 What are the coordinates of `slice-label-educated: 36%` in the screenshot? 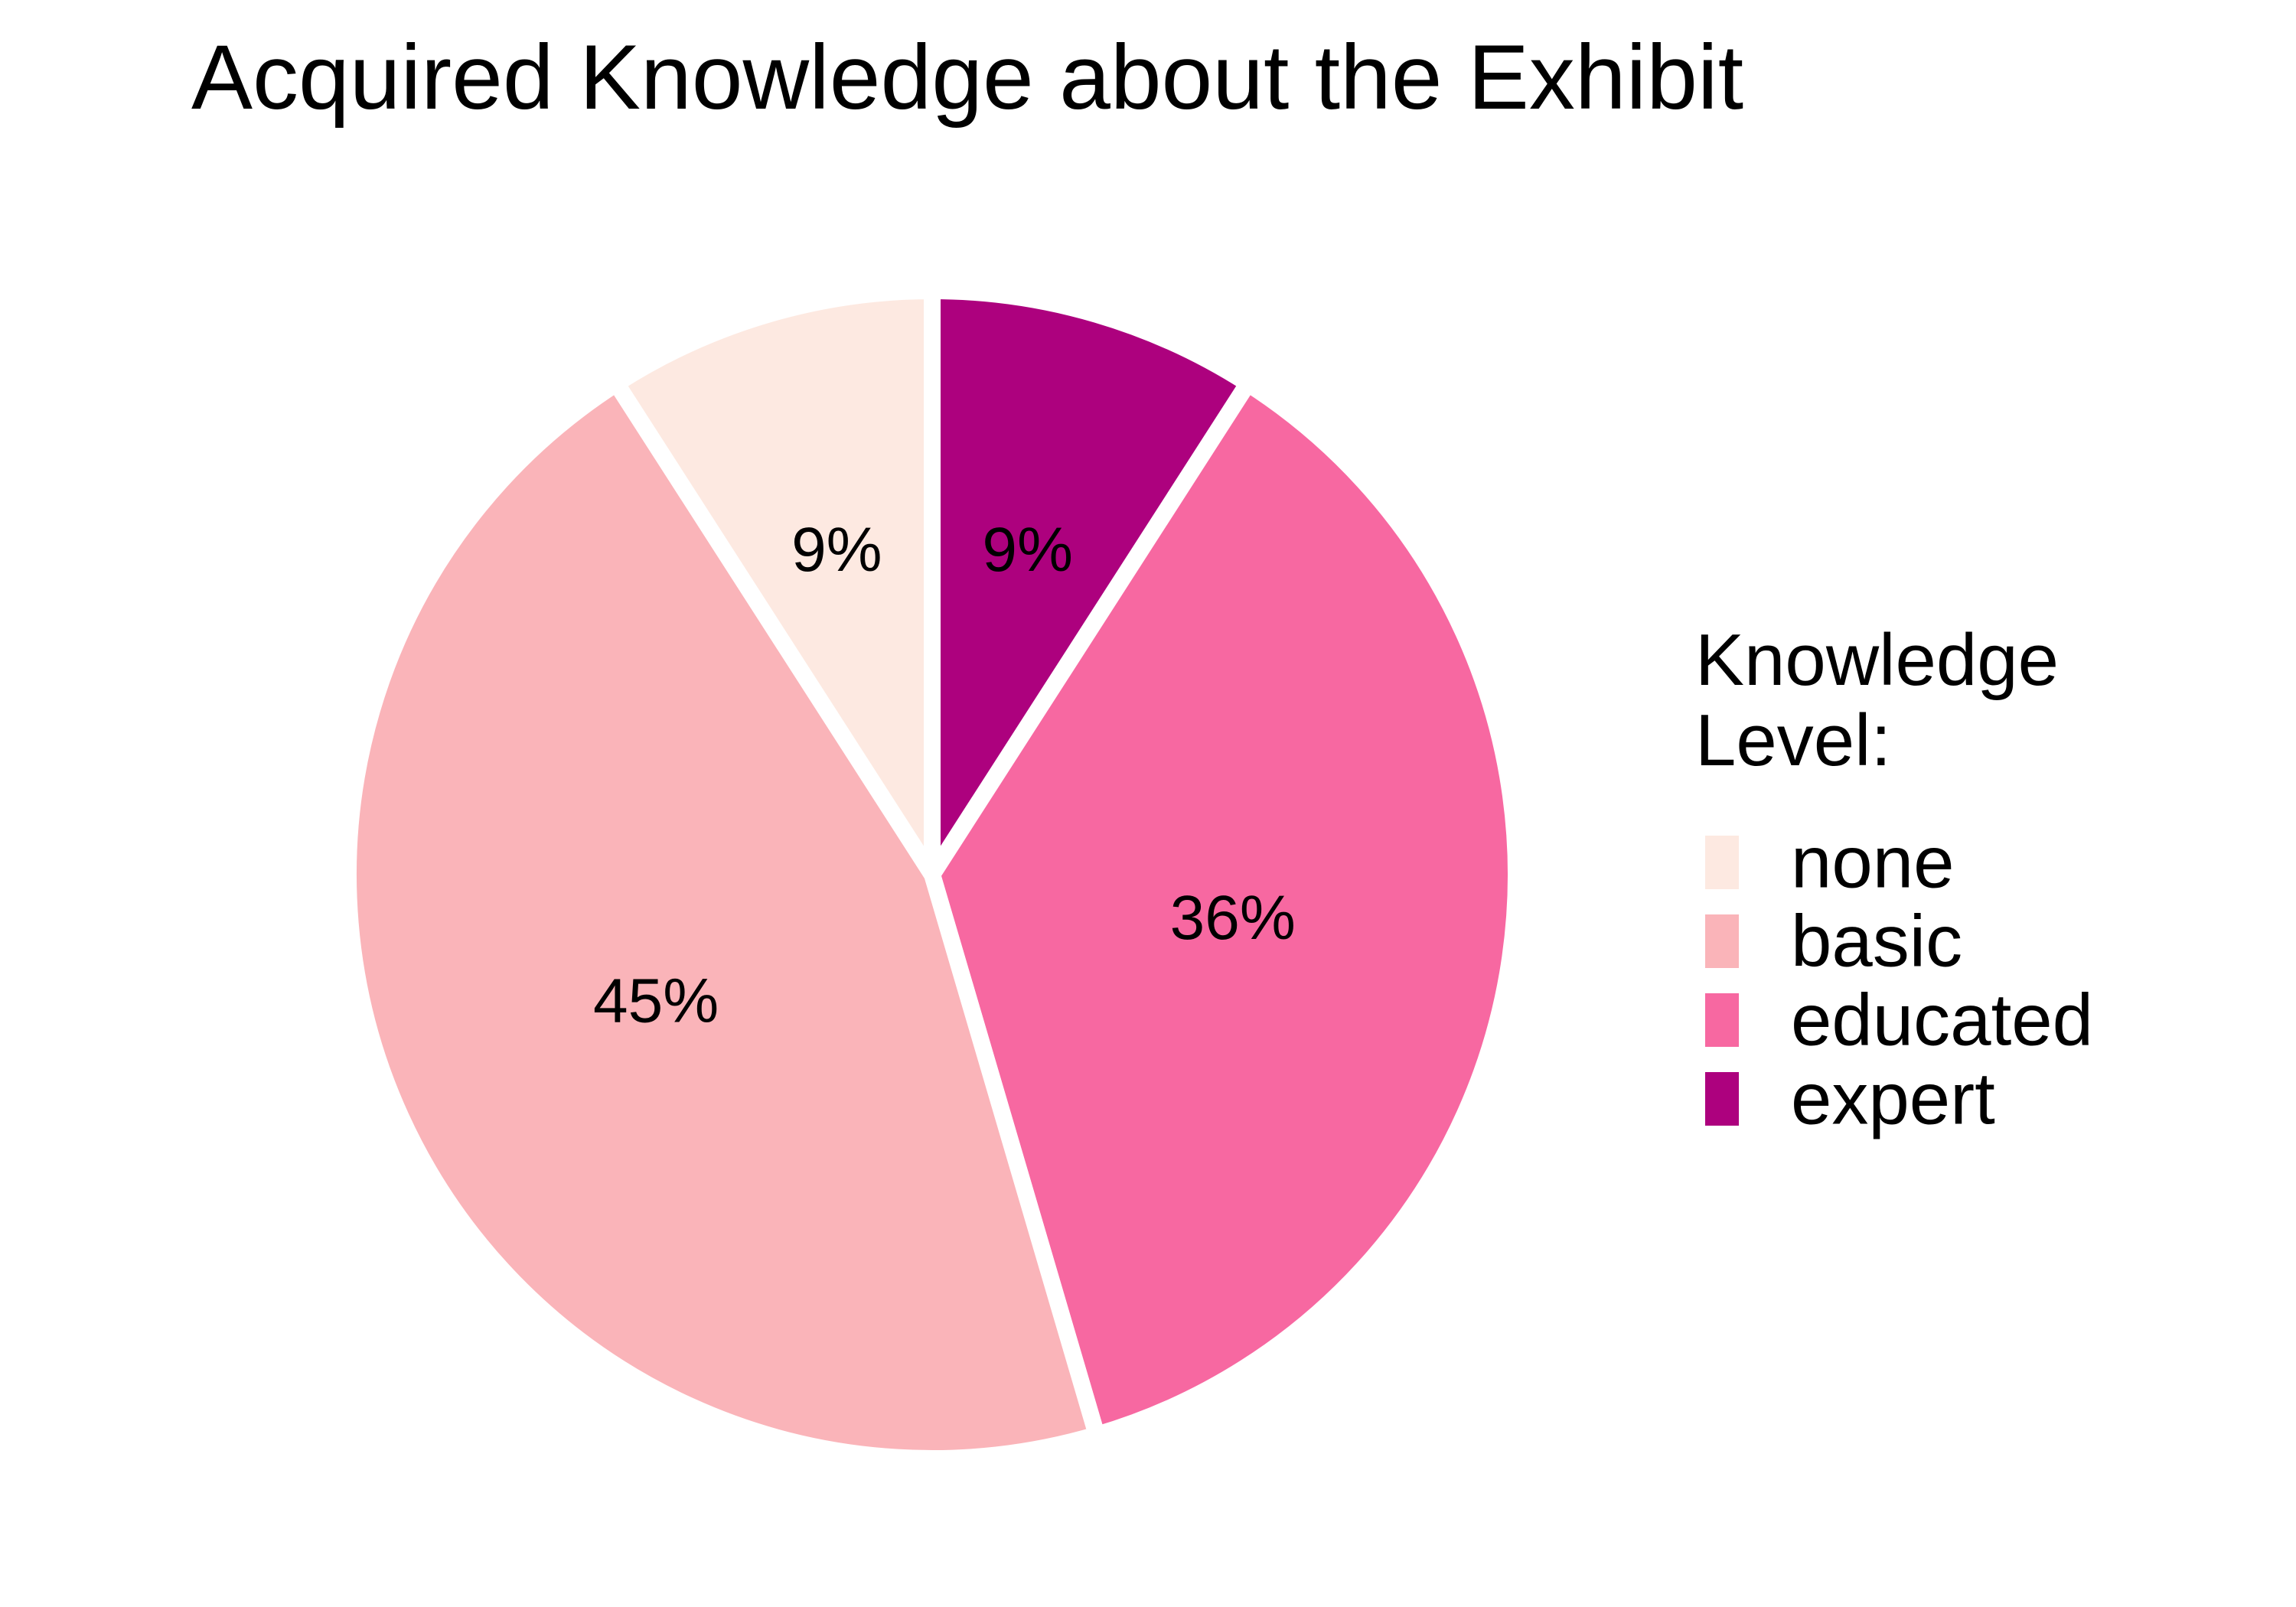 It's located at (1233, 918).